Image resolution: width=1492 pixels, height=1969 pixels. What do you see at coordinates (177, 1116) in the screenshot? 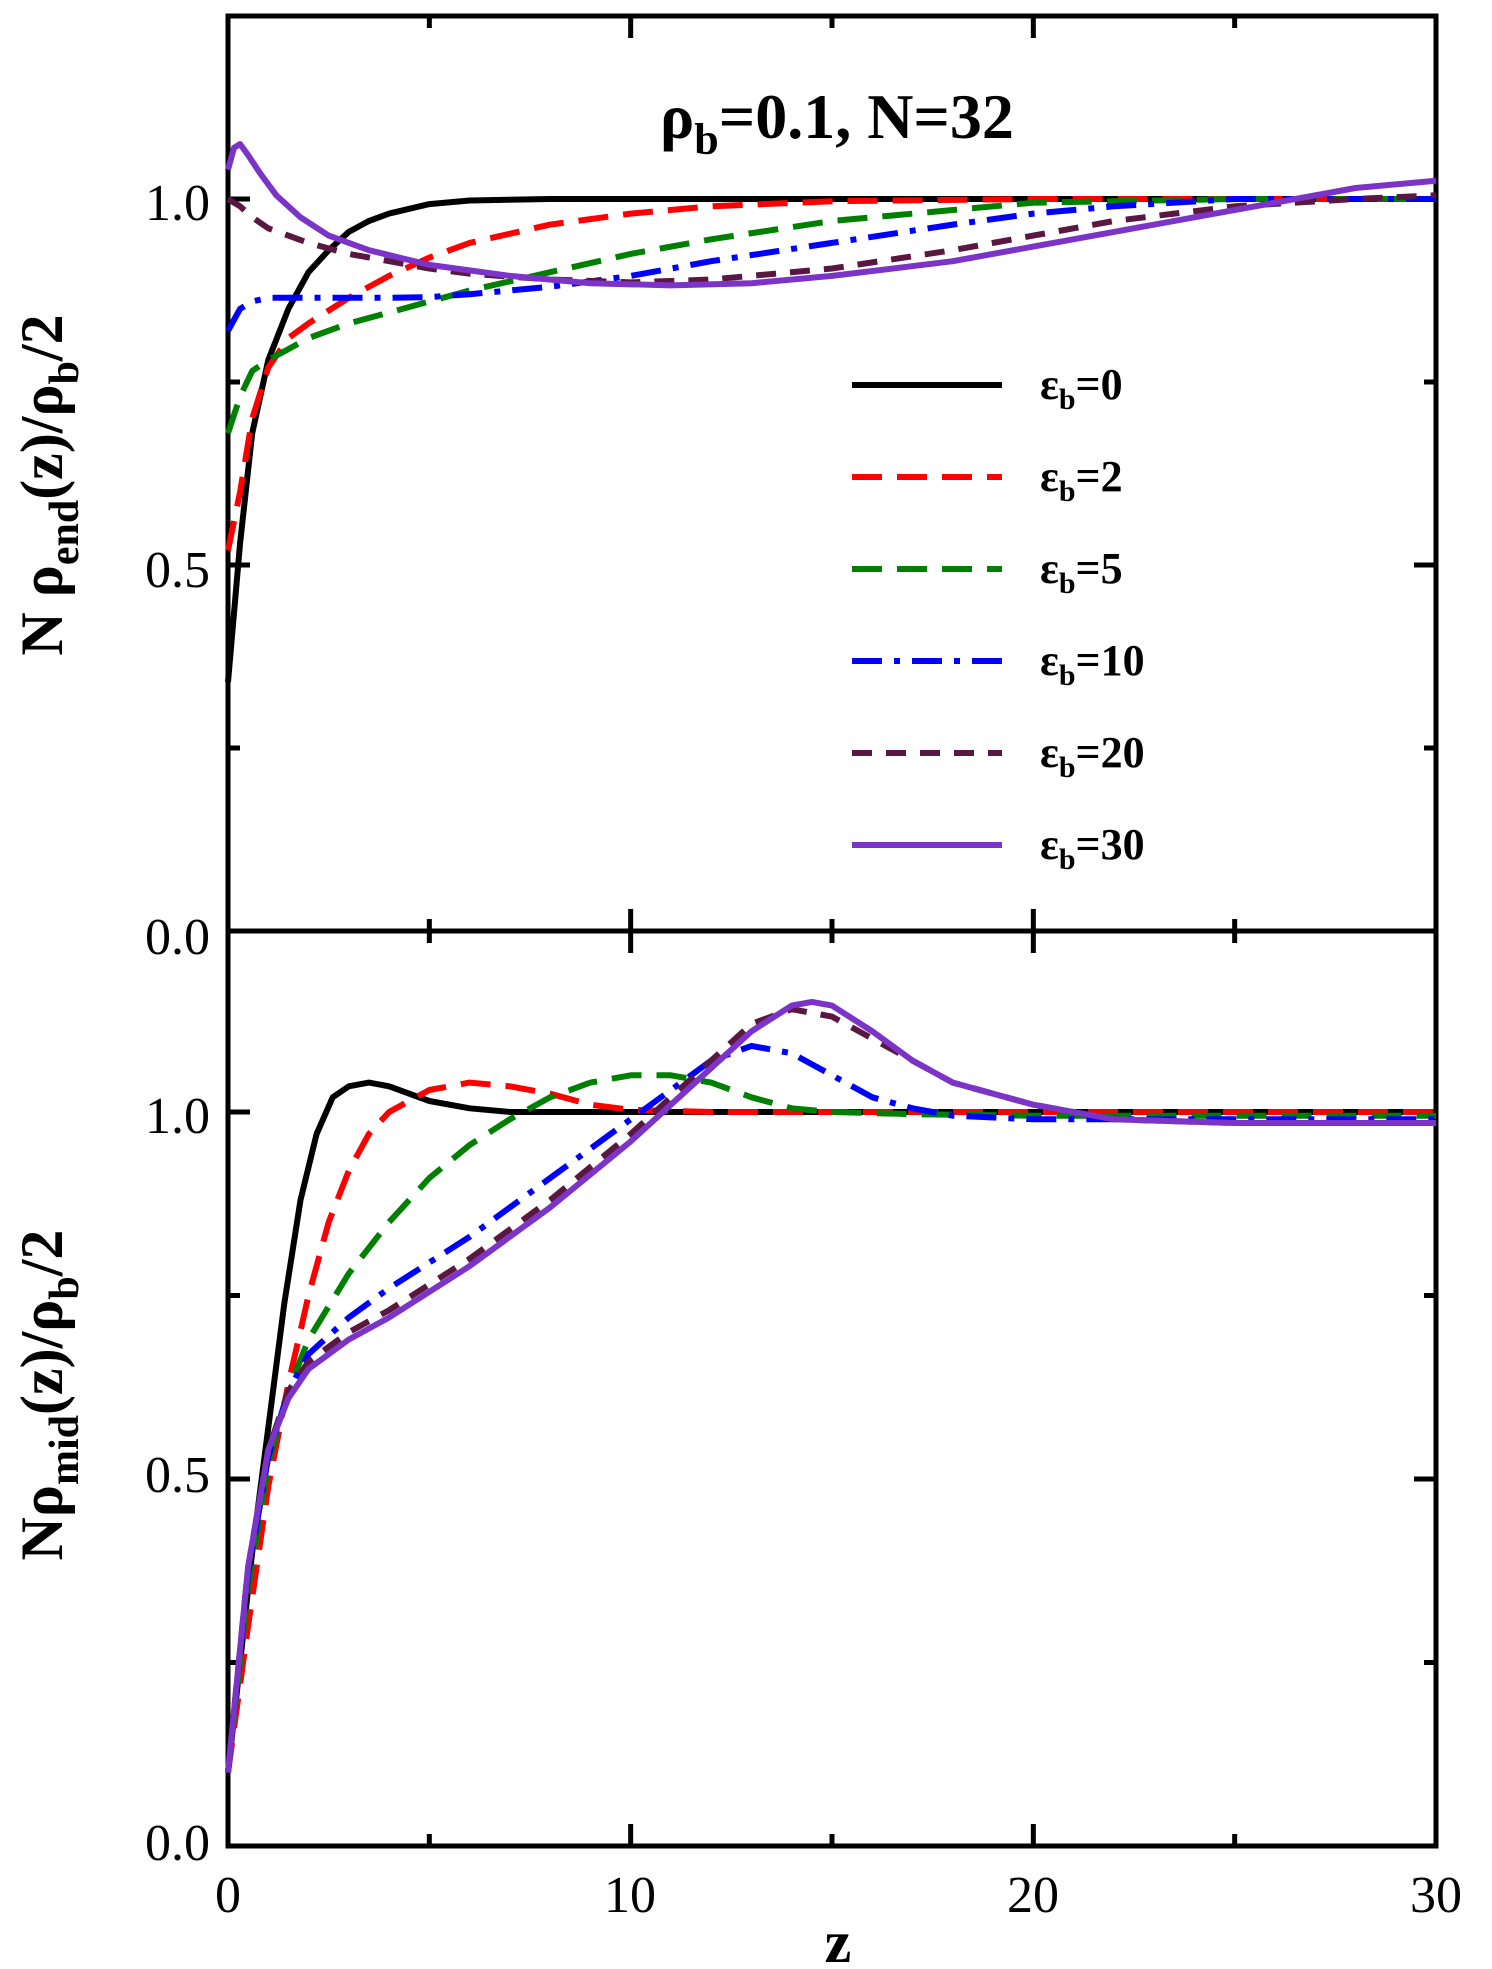
I see `bottom-ytick-label-1: 1.0` at bounding box center [177, 1116].